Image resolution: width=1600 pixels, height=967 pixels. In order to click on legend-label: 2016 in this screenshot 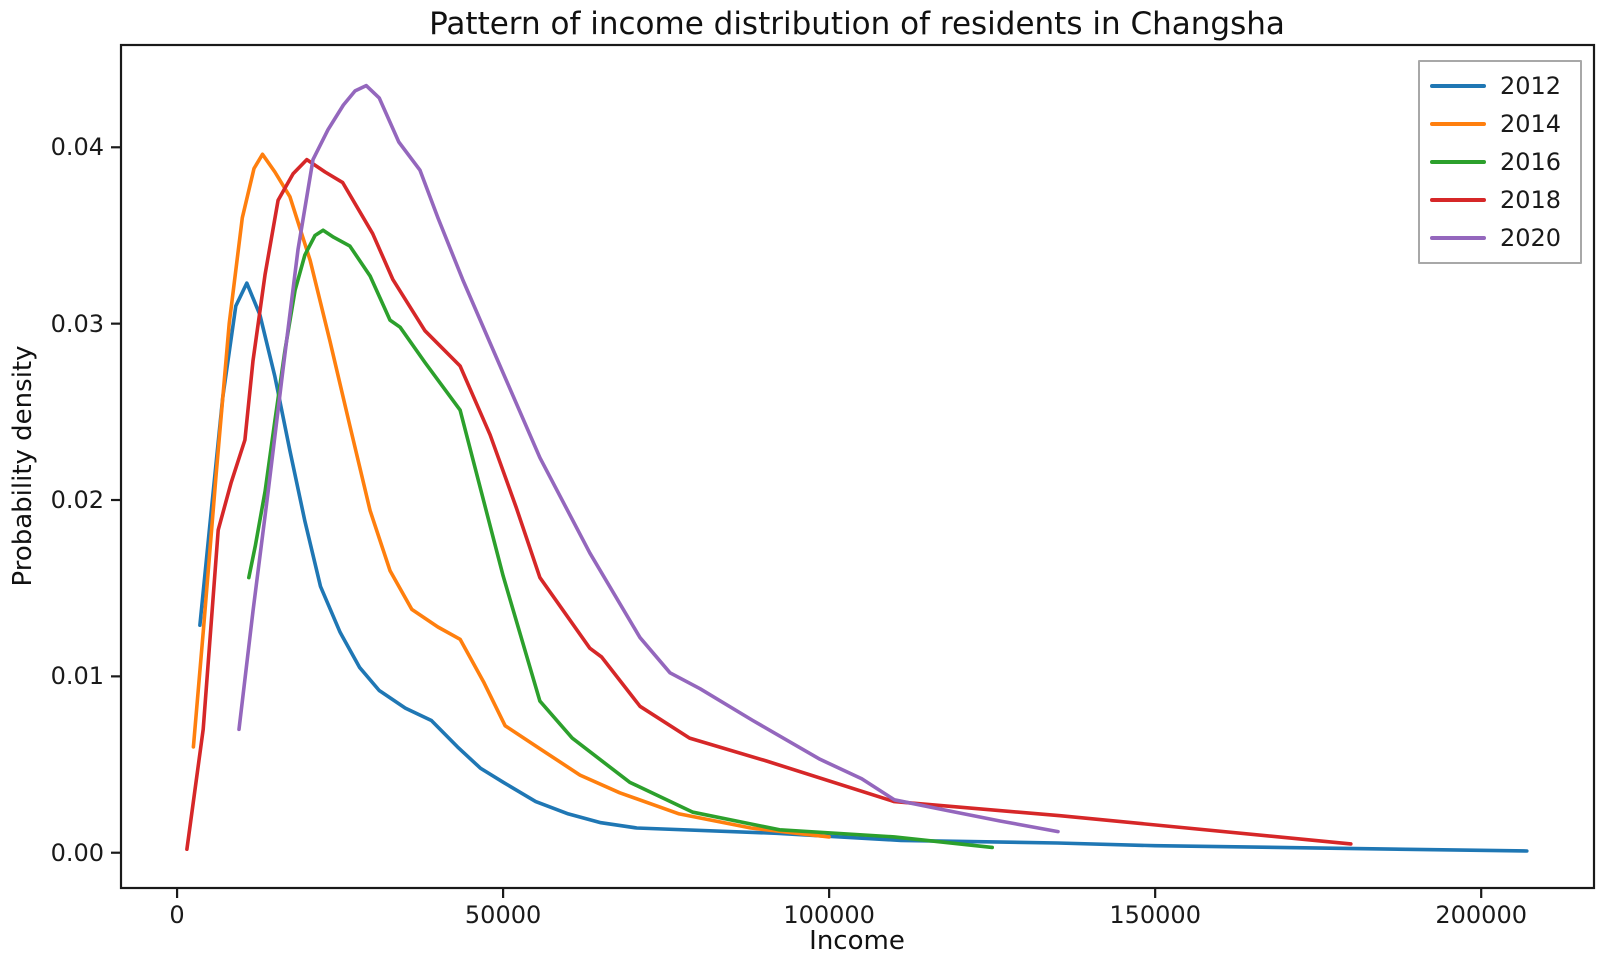, I will do `click(1531, 162)`.